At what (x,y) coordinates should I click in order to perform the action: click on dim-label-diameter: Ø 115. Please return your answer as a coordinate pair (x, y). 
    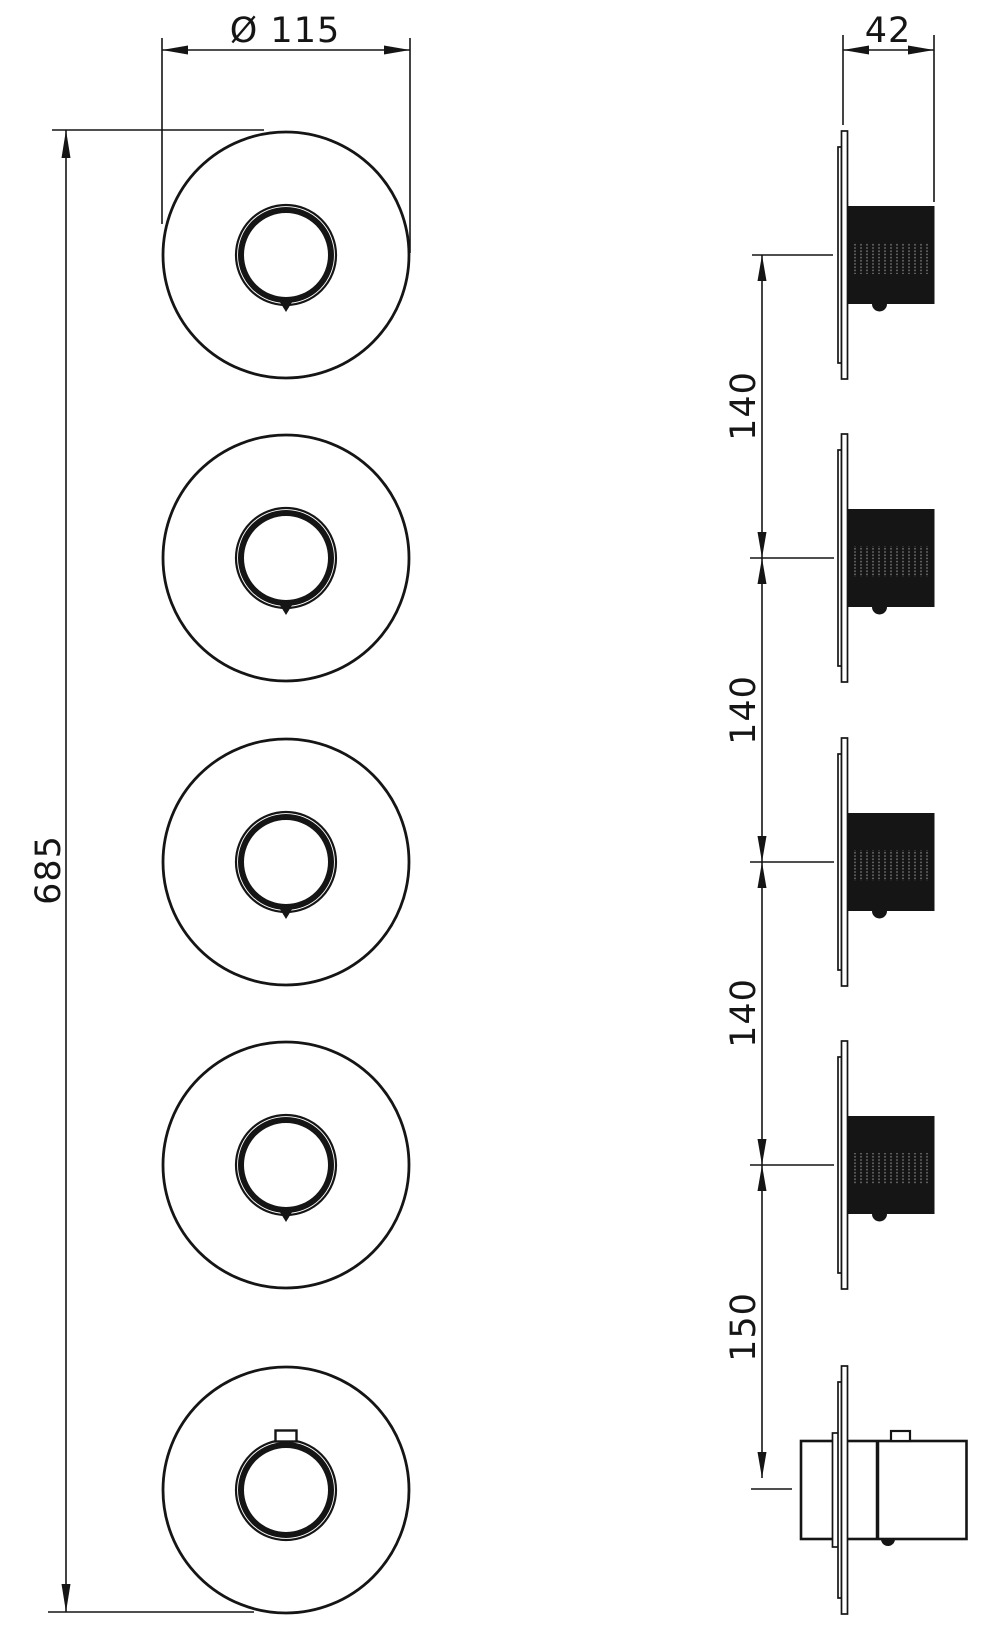
    Looking at the image, I should click on (285, 31).